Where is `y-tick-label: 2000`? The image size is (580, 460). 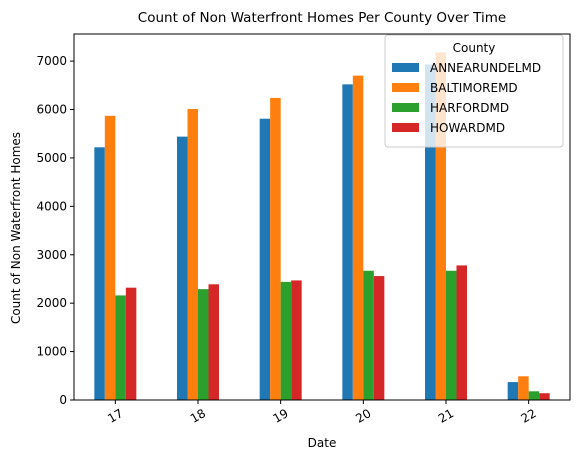 y-tick-label: 2000 is located at coordinates (51, 303).